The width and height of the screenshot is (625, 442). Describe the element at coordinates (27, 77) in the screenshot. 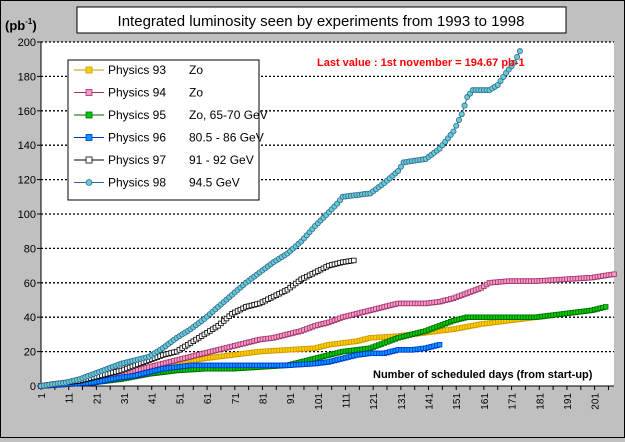

I see `y-tick-label: 180` at that location.